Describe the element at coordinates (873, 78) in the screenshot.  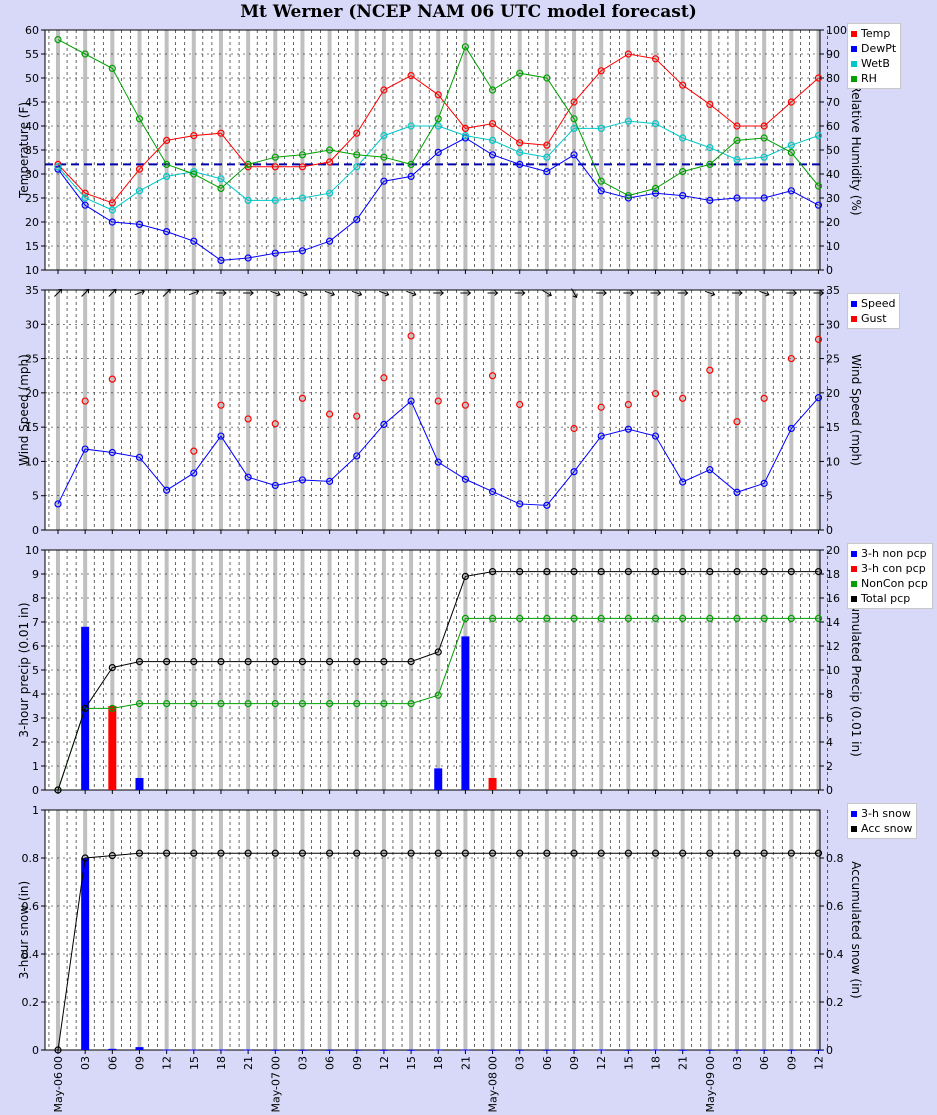
I see `legend-item-rh: RH` at that location.